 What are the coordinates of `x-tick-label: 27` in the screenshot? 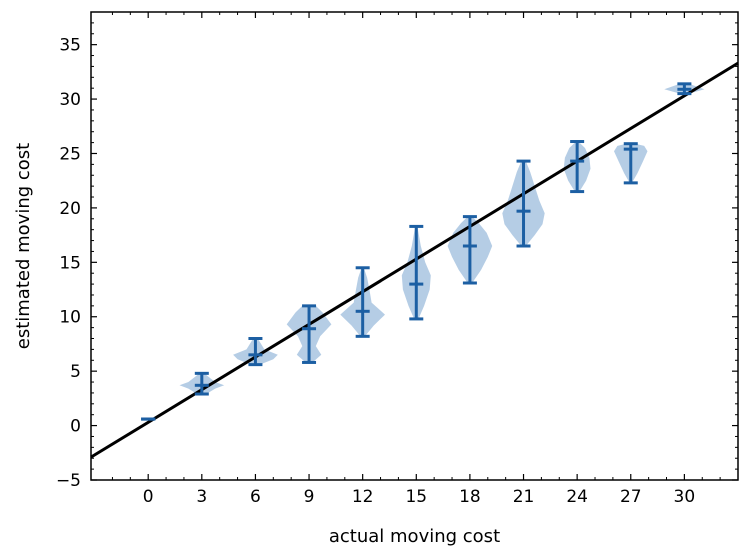 It's located at (631, 497).